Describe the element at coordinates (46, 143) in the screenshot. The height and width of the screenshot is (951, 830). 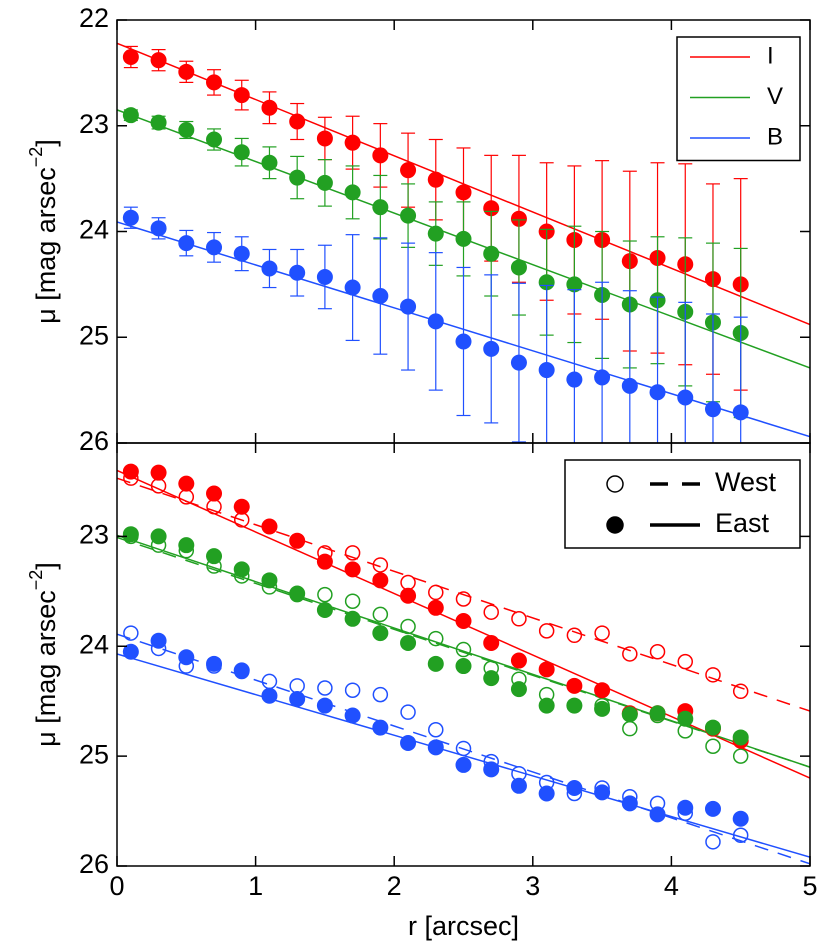
I see `y-axis-label-end: ]` at that location.